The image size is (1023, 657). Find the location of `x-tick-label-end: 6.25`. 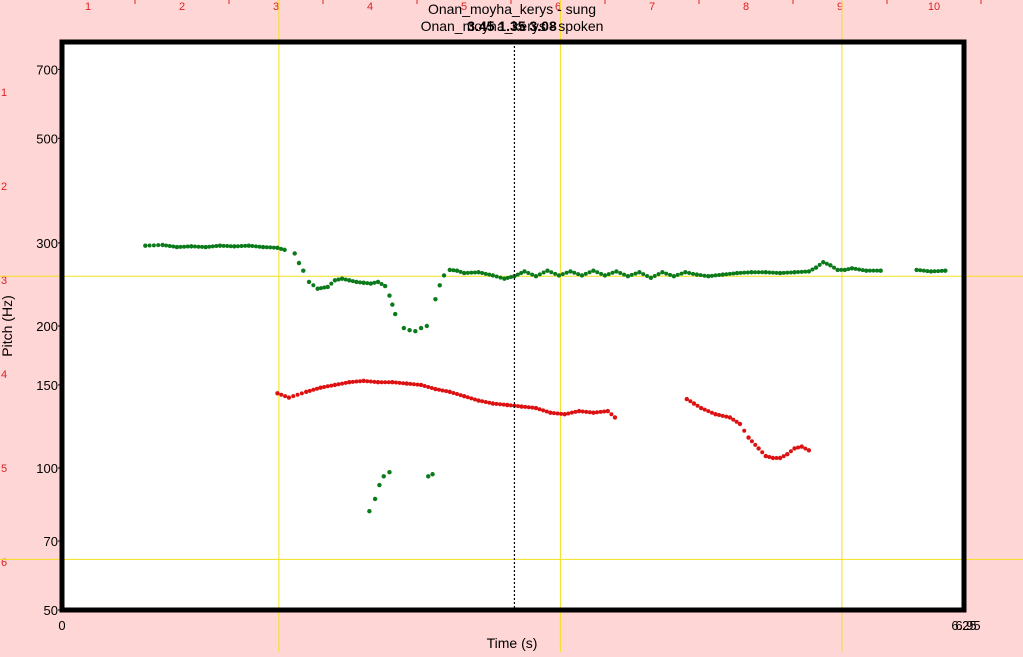

x-tick-label-end: 6.25 is located at coordinates (963, 625).